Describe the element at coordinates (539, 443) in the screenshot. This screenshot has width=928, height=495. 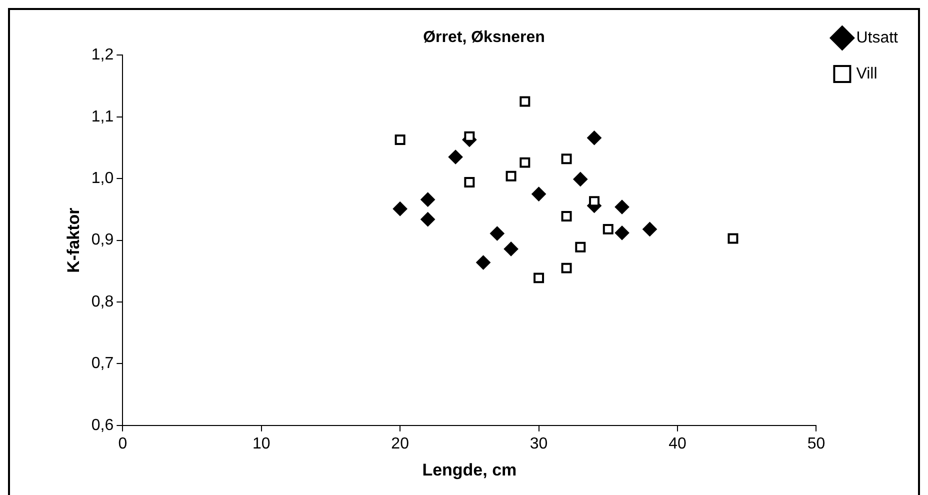
I see `x-tick-label: 30` at that location.